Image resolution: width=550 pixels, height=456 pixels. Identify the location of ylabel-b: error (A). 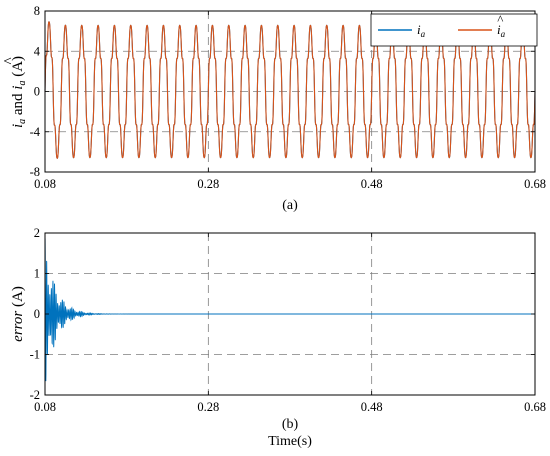
(18, 314).